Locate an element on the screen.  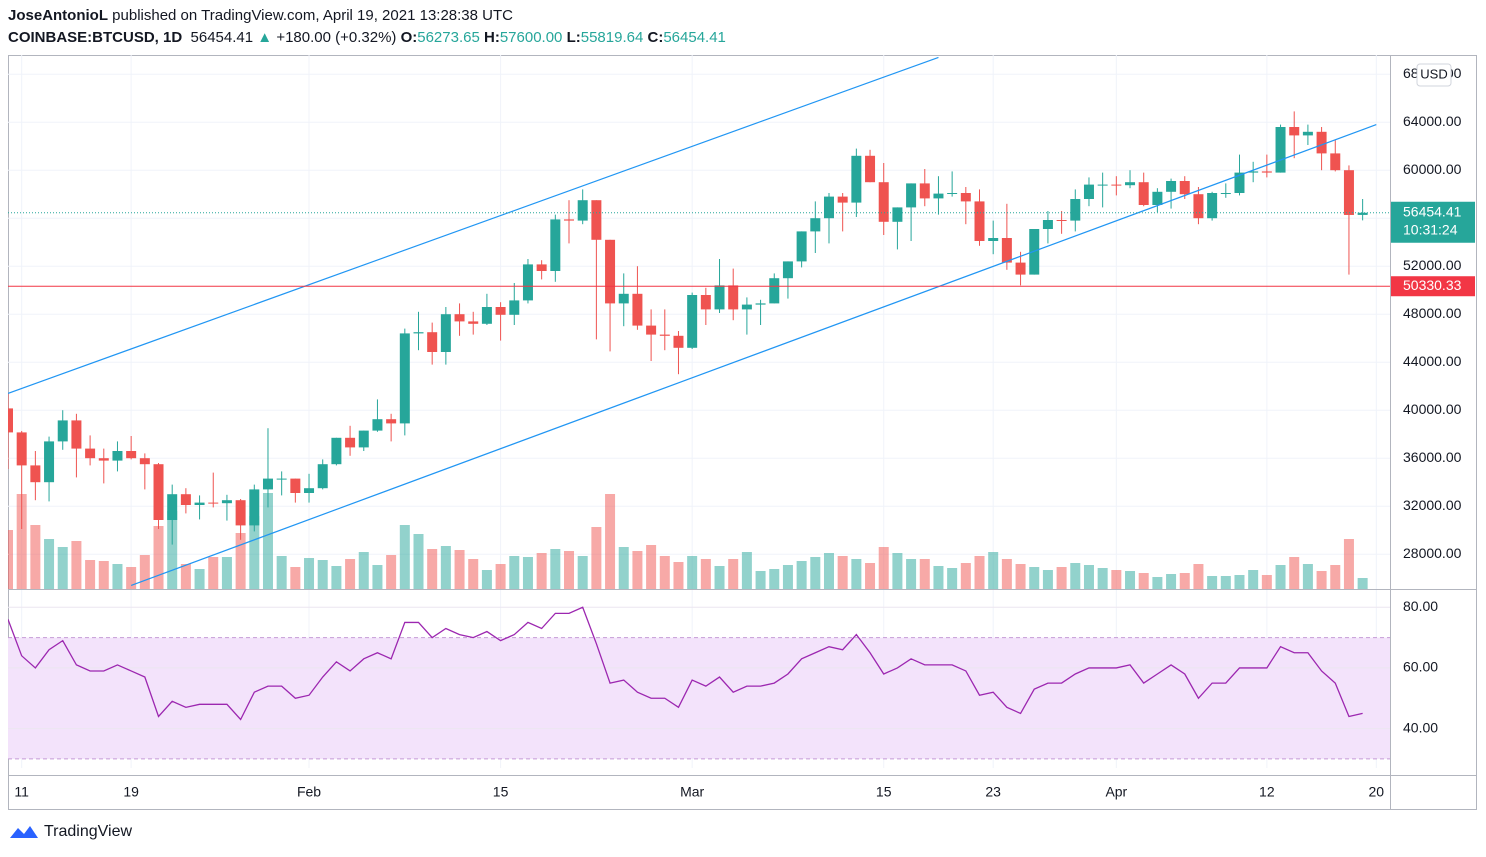
currency-box is located at coordinates (1434, 75).